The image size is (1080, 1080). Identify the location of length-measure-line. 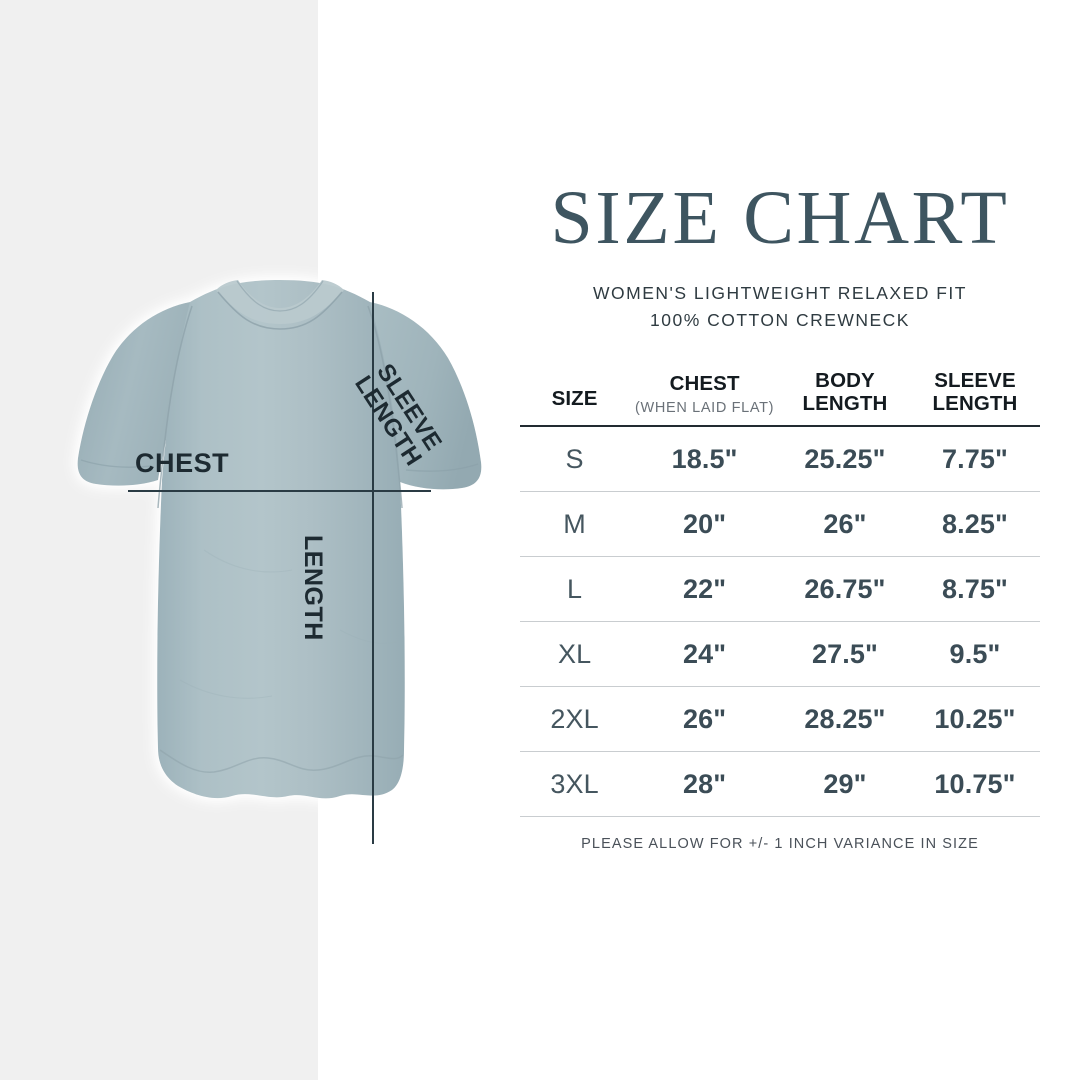
(373, 568).